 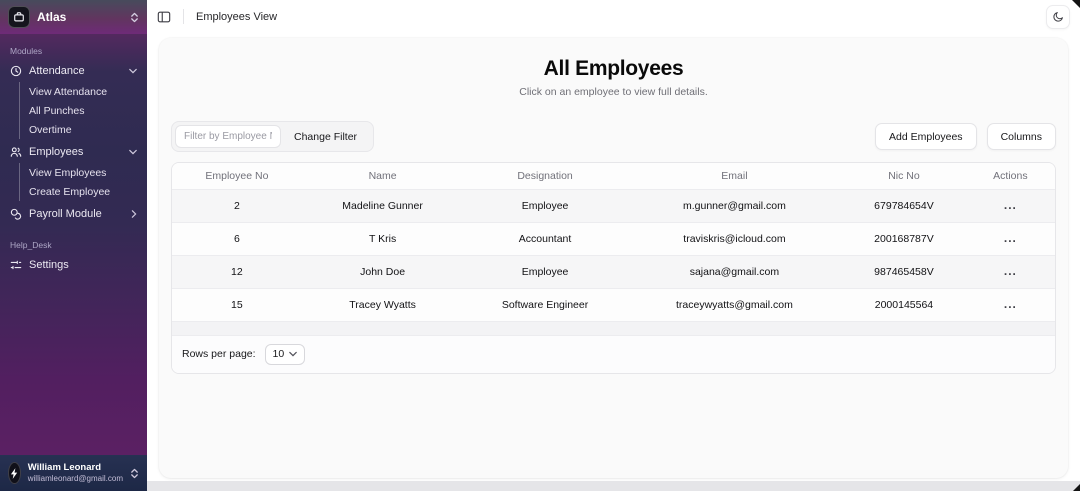 What do you see at coordinates (904, 176) in the screenshot?
I see `col-header-nic-no: Nic No` at bounding box center [904, 176].